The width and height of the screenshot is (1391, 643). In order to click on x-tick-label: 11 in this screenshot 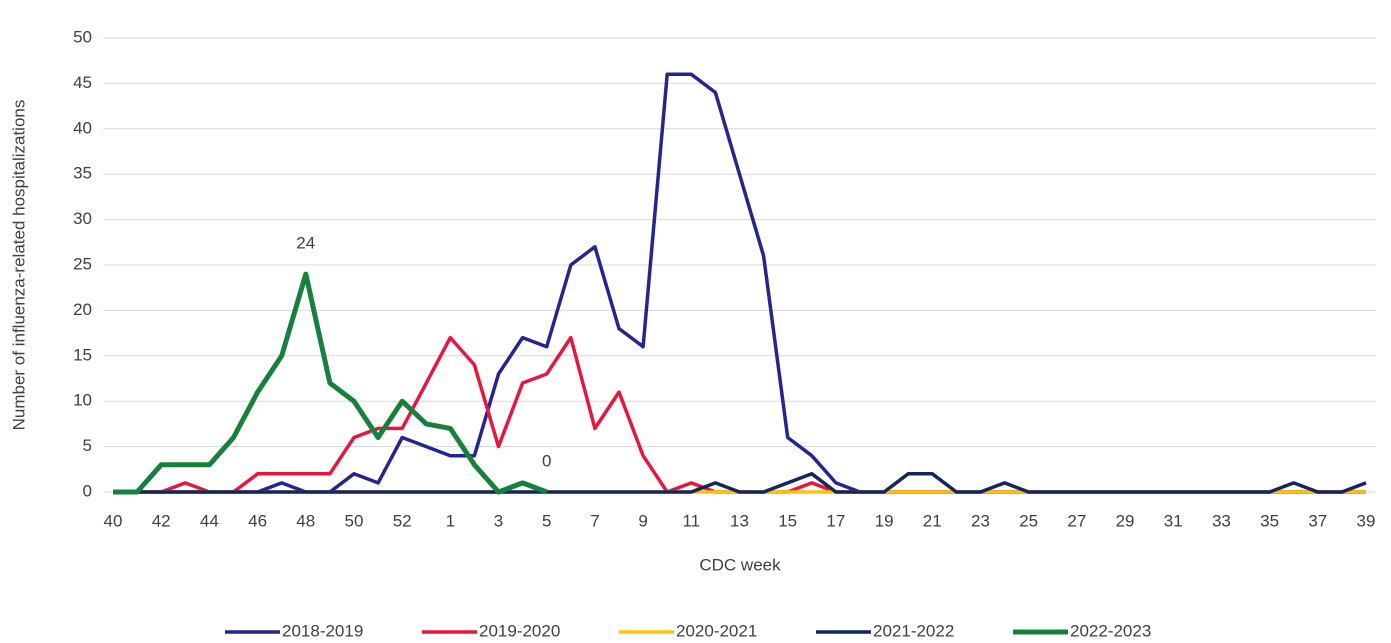, I will do `click(691, 520)`.